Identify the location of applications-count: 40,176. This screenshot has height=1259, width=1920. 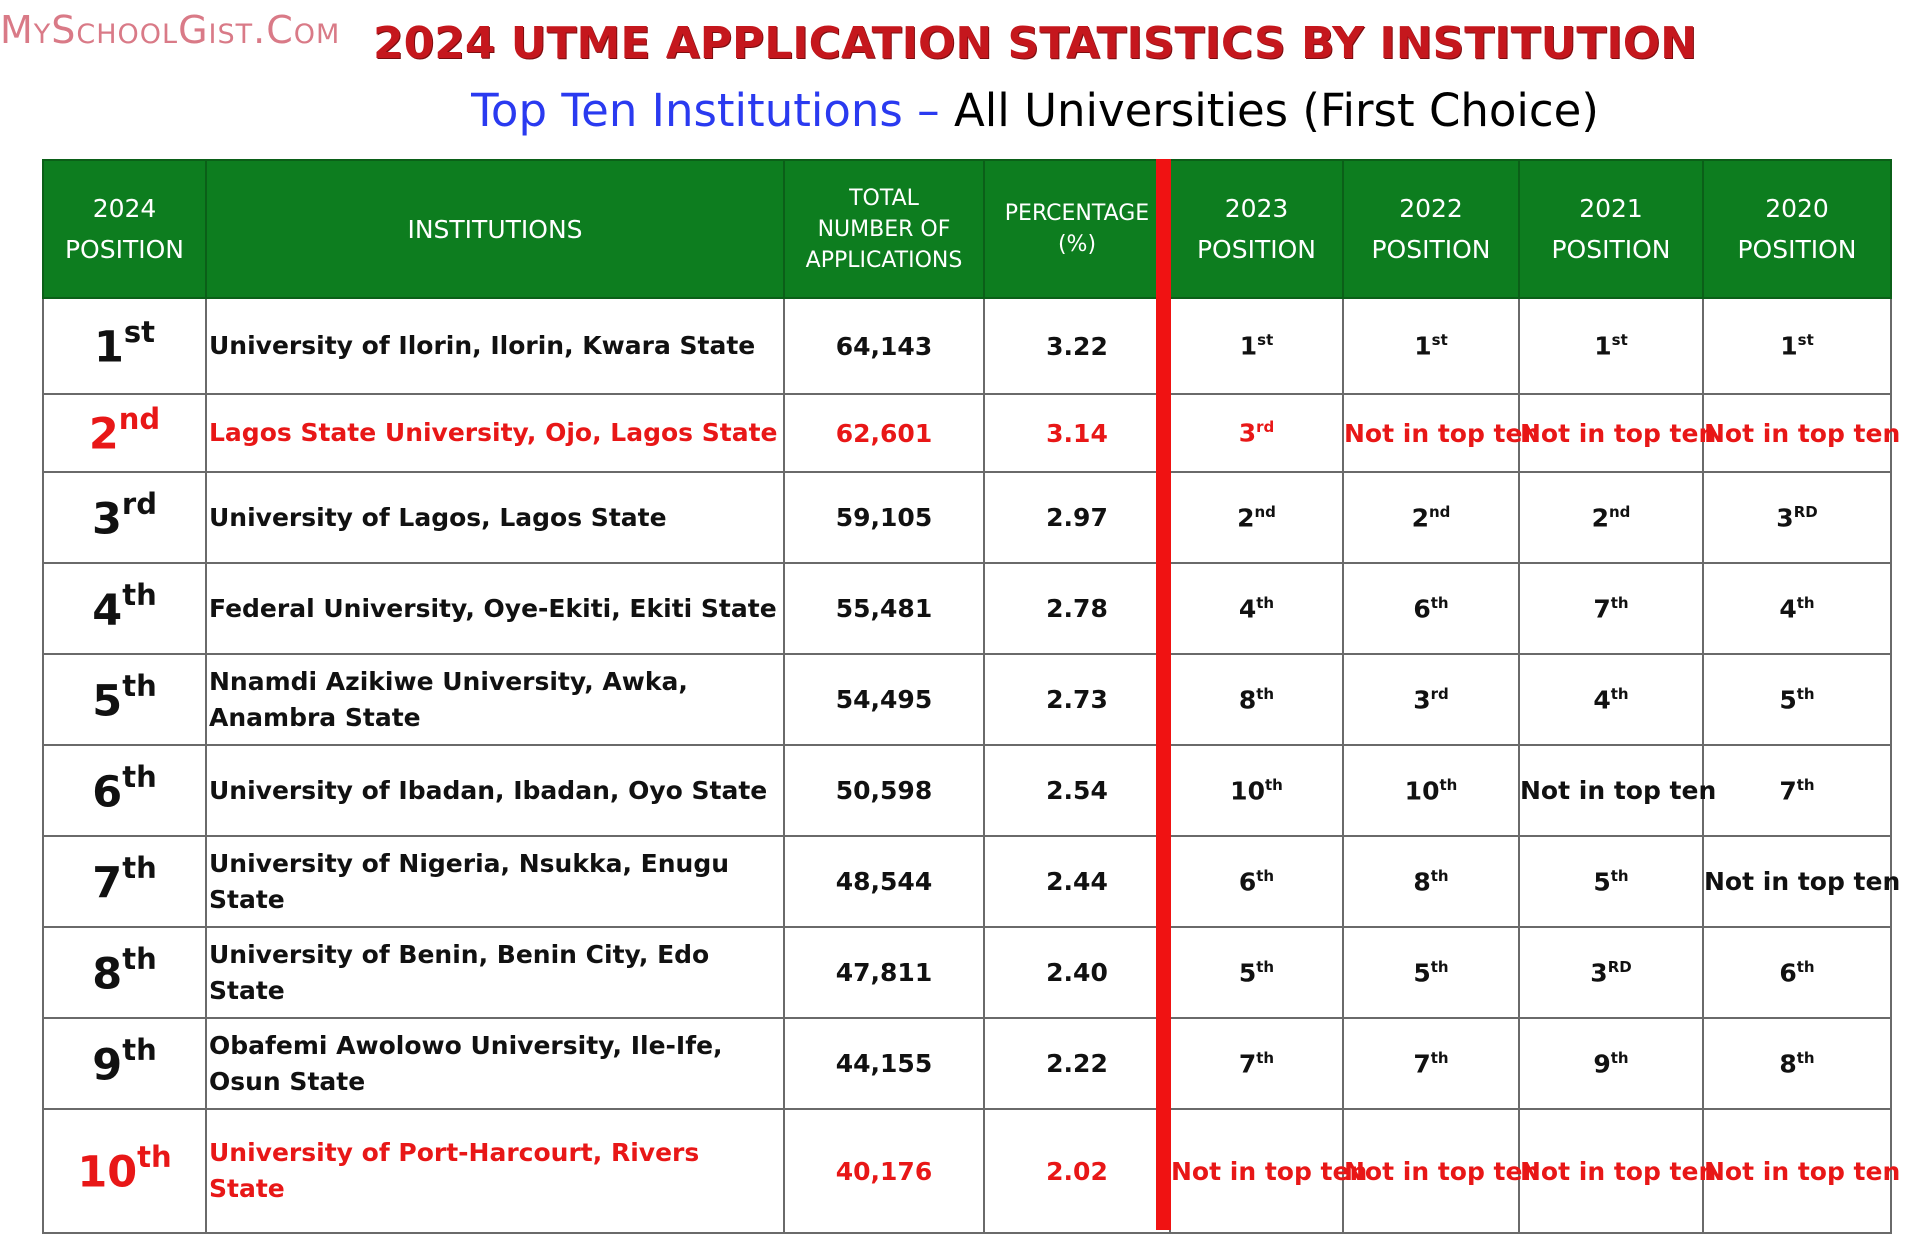
(884, 1171).